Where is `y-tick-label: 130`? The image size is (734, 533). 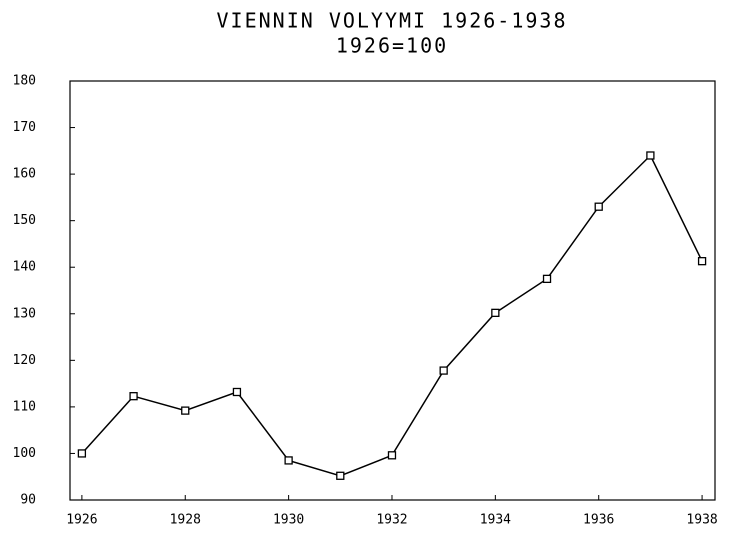
y-tick-label: 130 is located at coordinates (24, 313).